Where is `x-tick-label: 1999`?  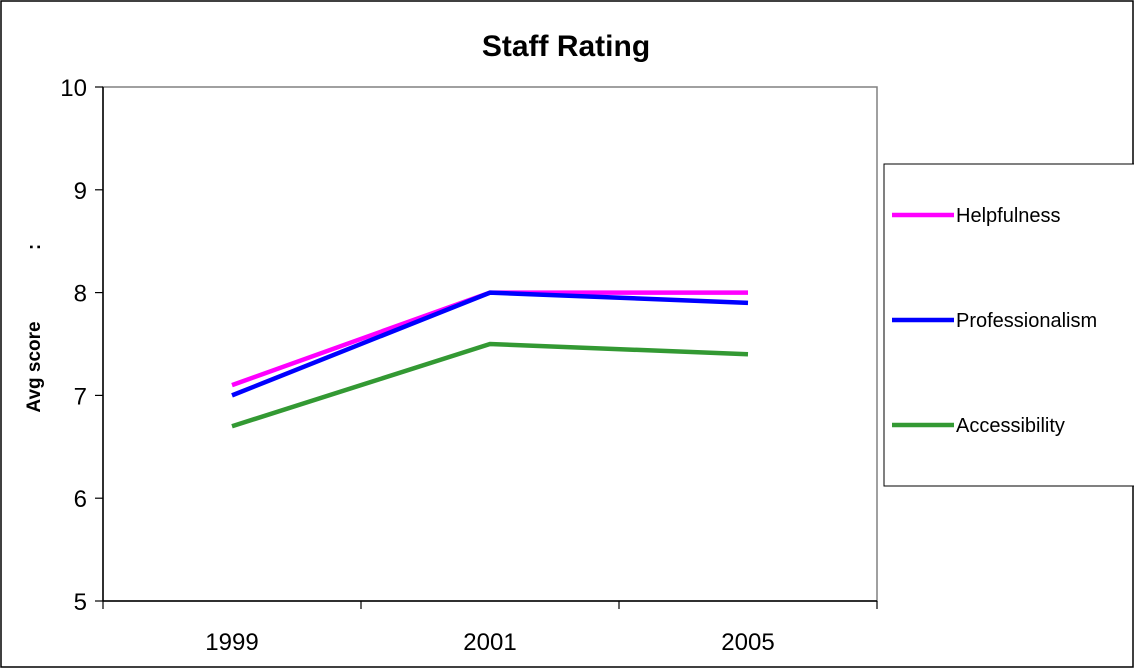
x-tick-label: 1999 is located at coordinates (231, 642).